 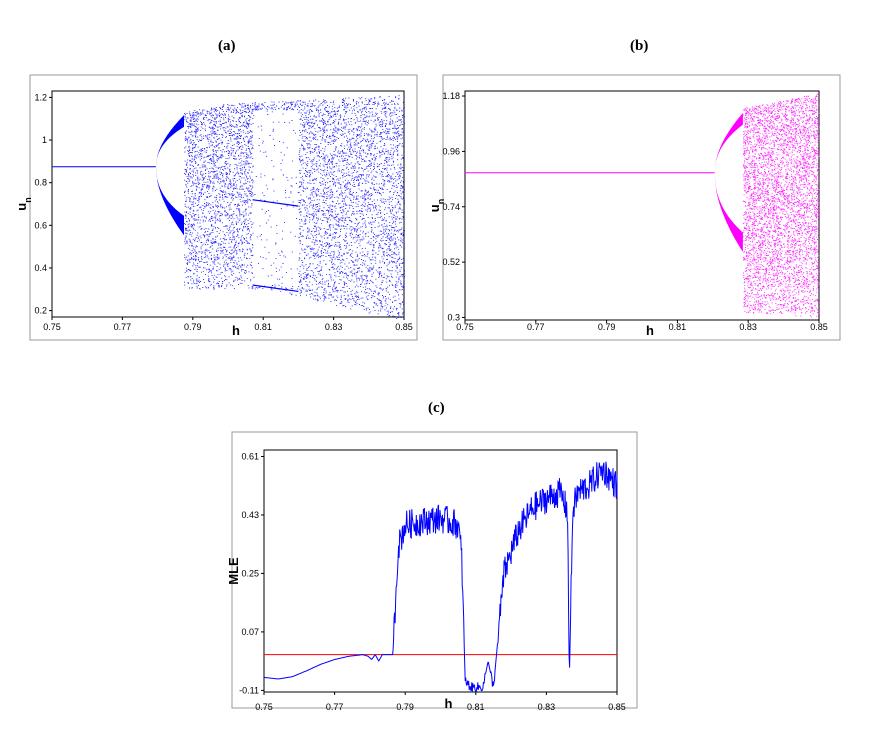 I want to click on y-tick-label: 0.61, so click(x=250, y=456).